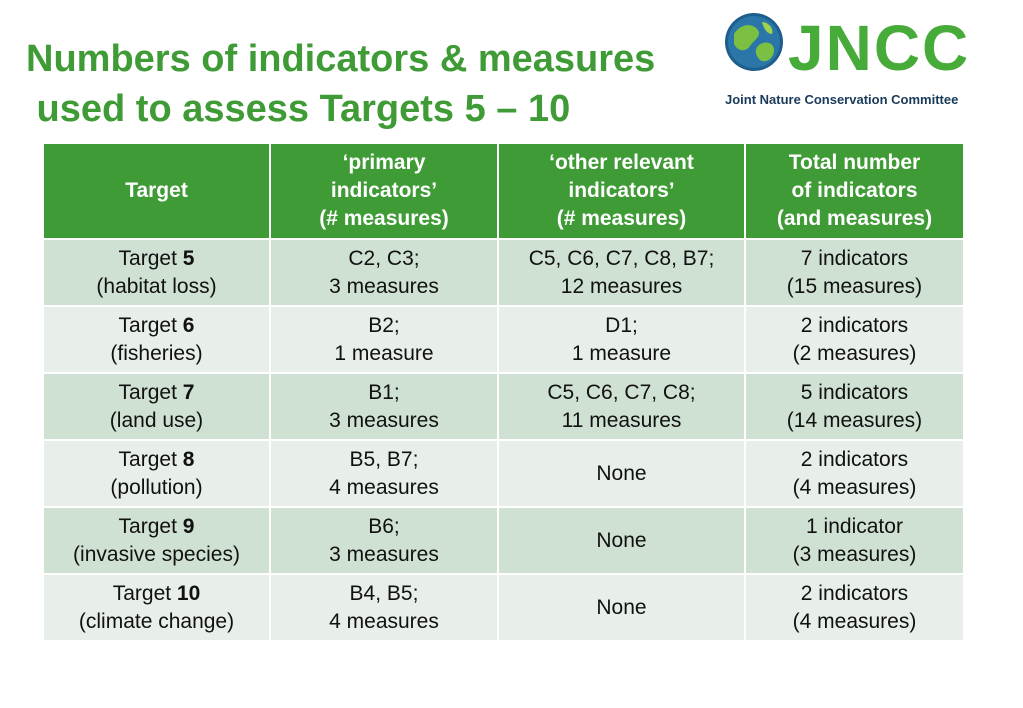 Image resolution: width=1023 pixels, height=708 pixels. Describe the element at coordinates (156, 406) in the screenshot. I see `target-cell: Target 7 (land use)` at that location.